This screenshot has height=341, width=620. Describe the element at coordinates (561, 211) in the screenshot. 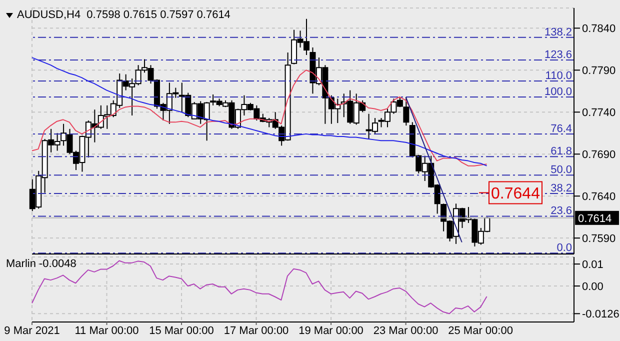

I see `annotation: 23.6` at that location.